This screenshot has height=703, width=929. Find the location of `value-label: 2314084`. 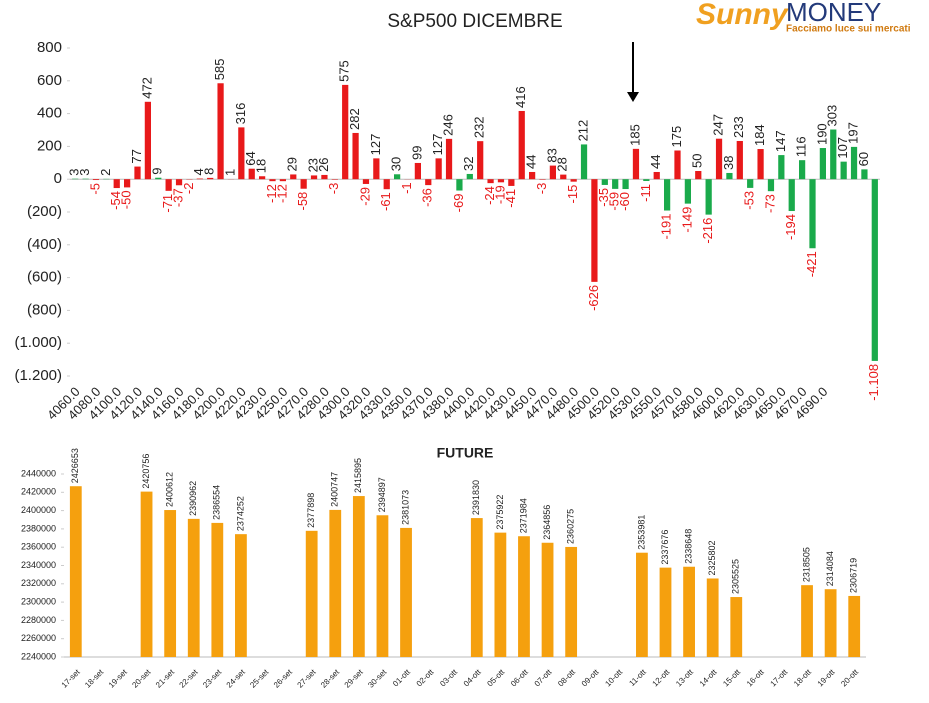

value-label: 2314084 is located at coordinates (830, 568).